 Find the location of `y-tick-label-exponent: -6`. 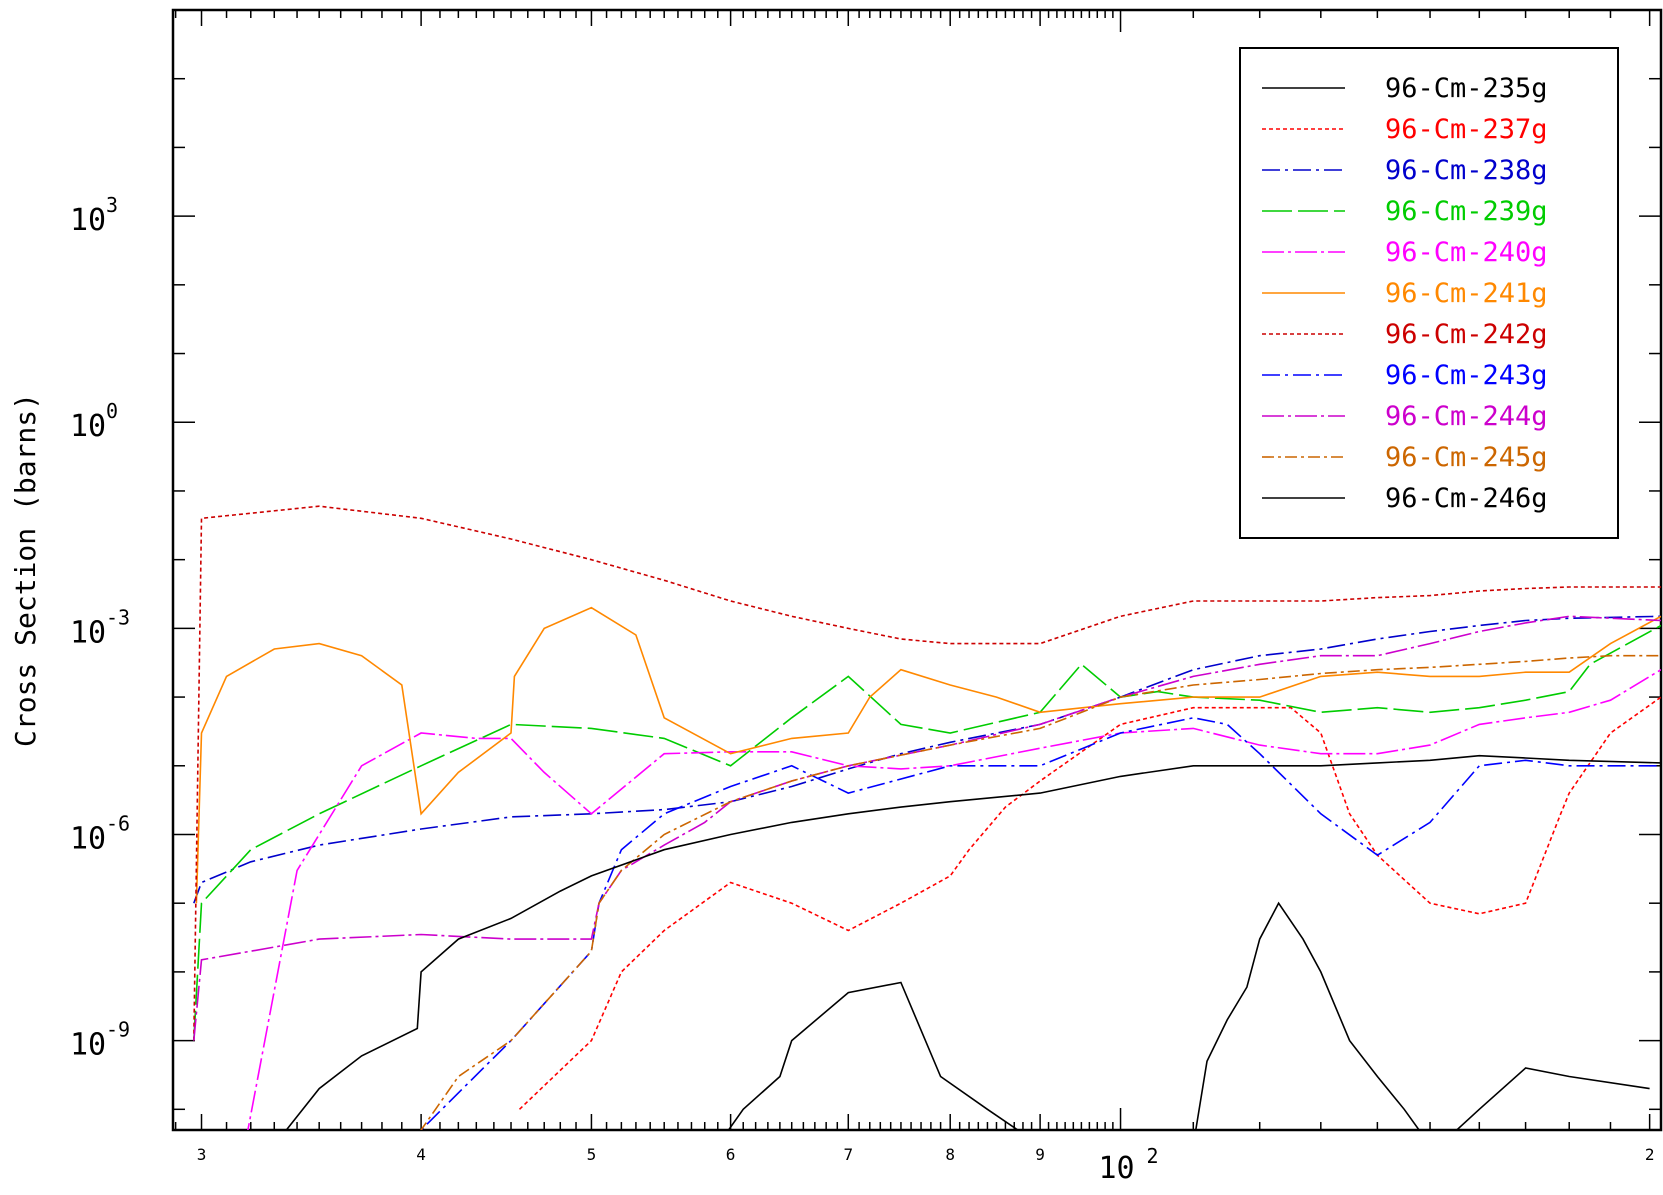

y-tick-label-exponent: -6 is located at coordinates (118, 823).